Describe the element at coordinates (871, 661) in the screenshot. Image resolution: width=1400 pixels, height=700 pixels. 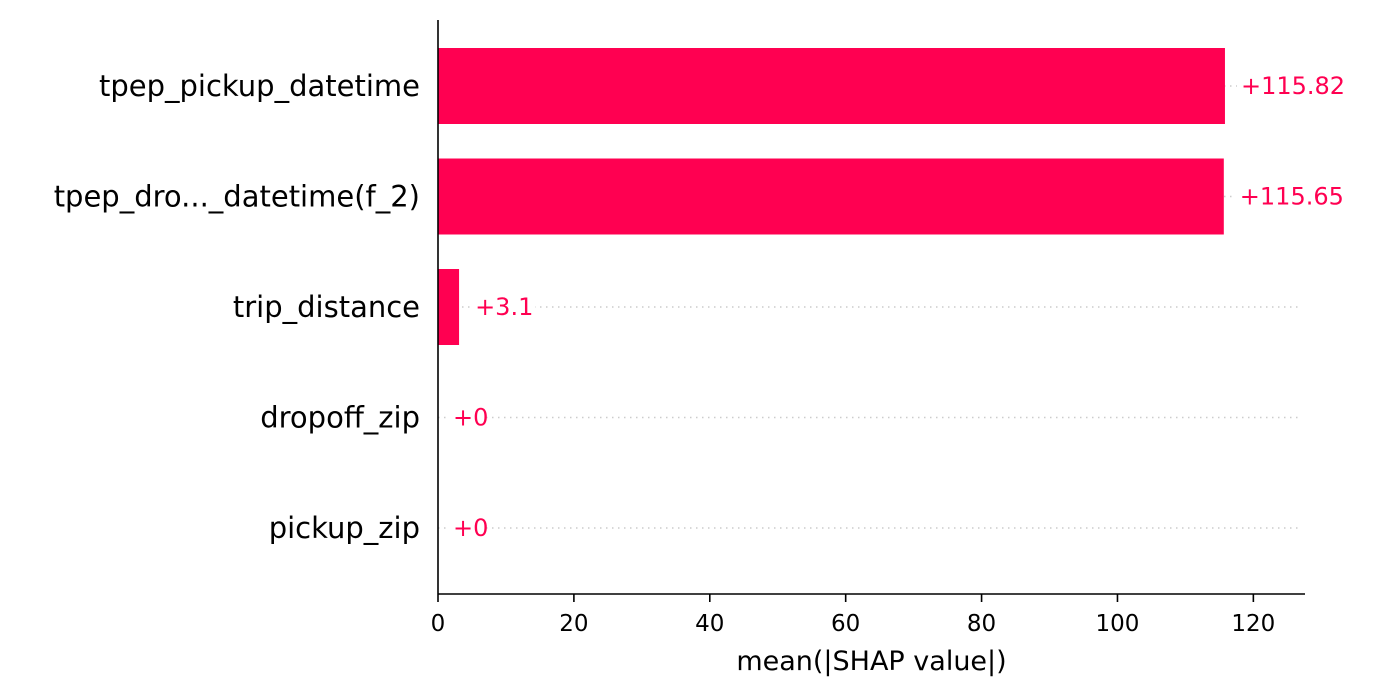
I see `x-axis-title: mean(|SHAP value|)` at that location.